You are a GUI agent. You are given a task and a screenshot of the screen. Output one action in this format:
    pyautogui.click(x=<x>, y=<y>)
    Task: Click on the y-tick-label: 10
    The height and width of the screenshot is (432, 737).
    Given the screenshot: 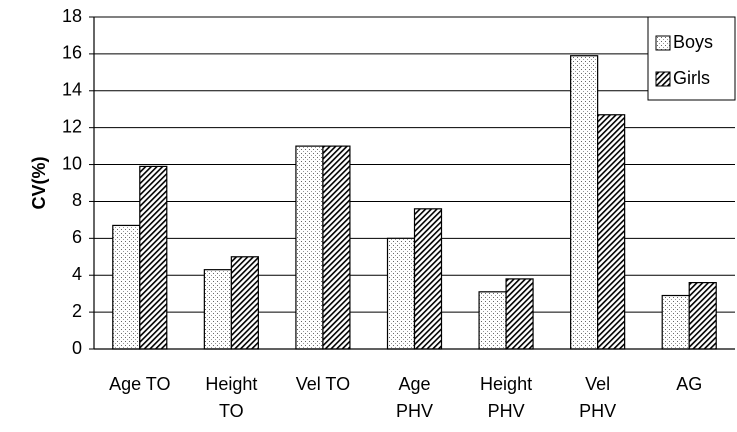 What is the action you would take?
    pyautogui.click(x=72, y=163)
    